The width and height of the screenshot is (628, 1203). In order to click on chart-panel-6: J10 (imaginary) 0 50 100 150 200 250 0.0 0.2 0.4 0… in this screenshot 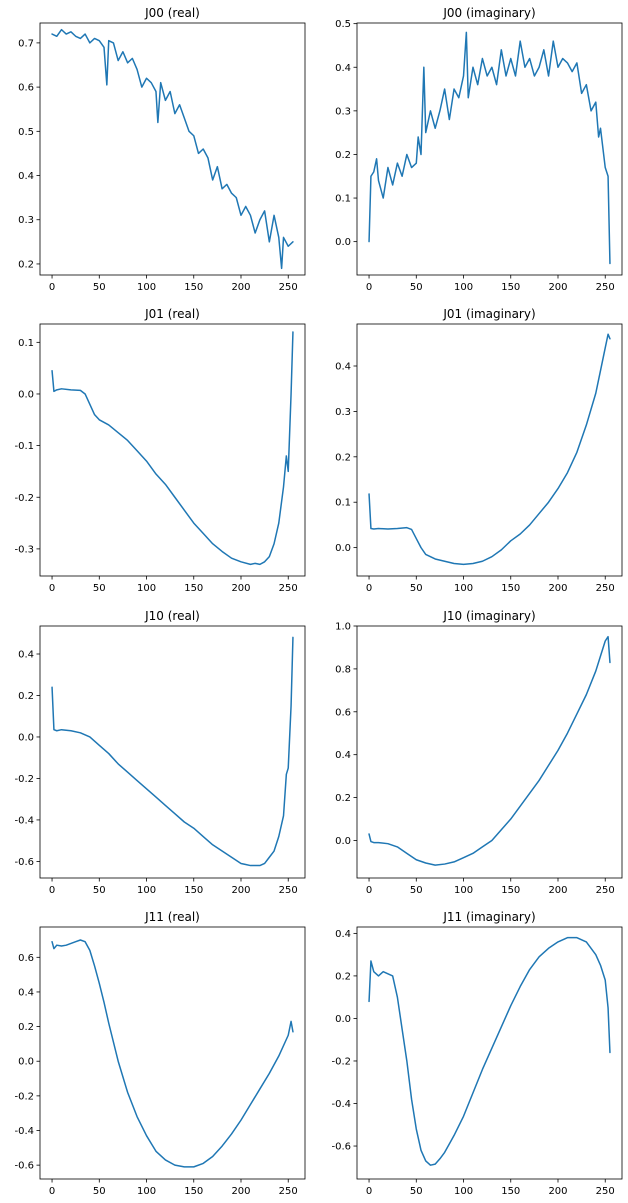, I will do `click(479, 752)`.